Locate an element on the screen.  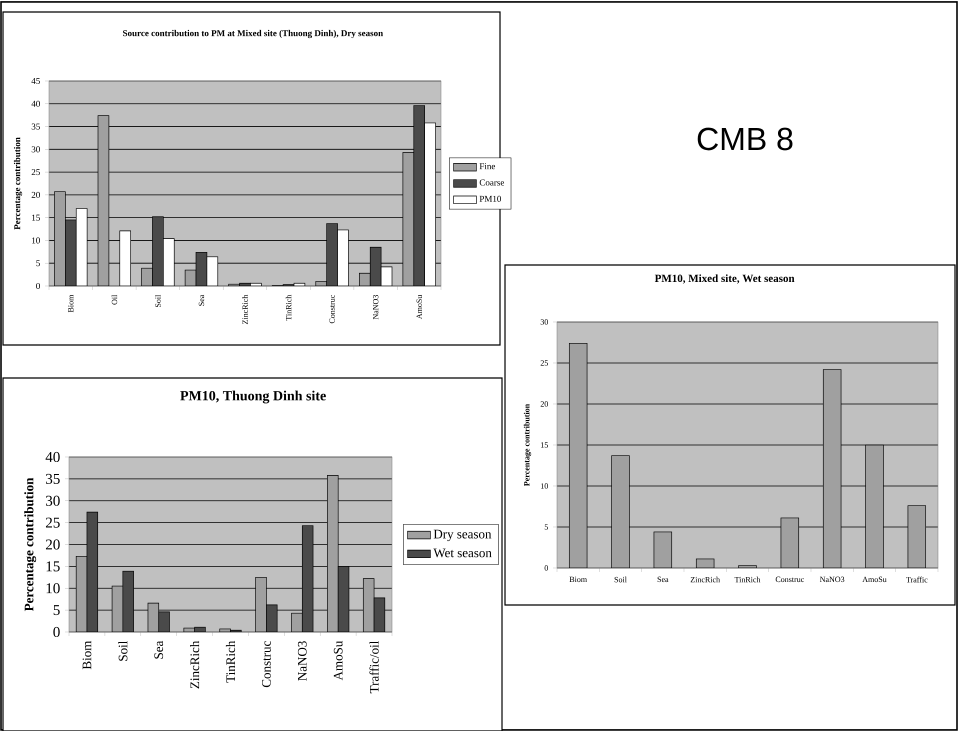
text: CMB 8 is located at coordinates (745, 139).